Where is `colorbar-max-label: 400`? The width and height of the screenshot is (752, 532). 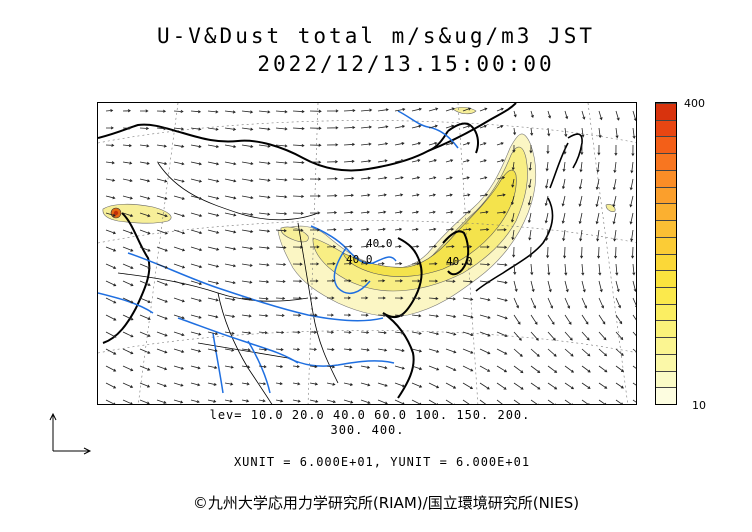 colorbar-max-label: 400 is located at coordinates (694, 103).